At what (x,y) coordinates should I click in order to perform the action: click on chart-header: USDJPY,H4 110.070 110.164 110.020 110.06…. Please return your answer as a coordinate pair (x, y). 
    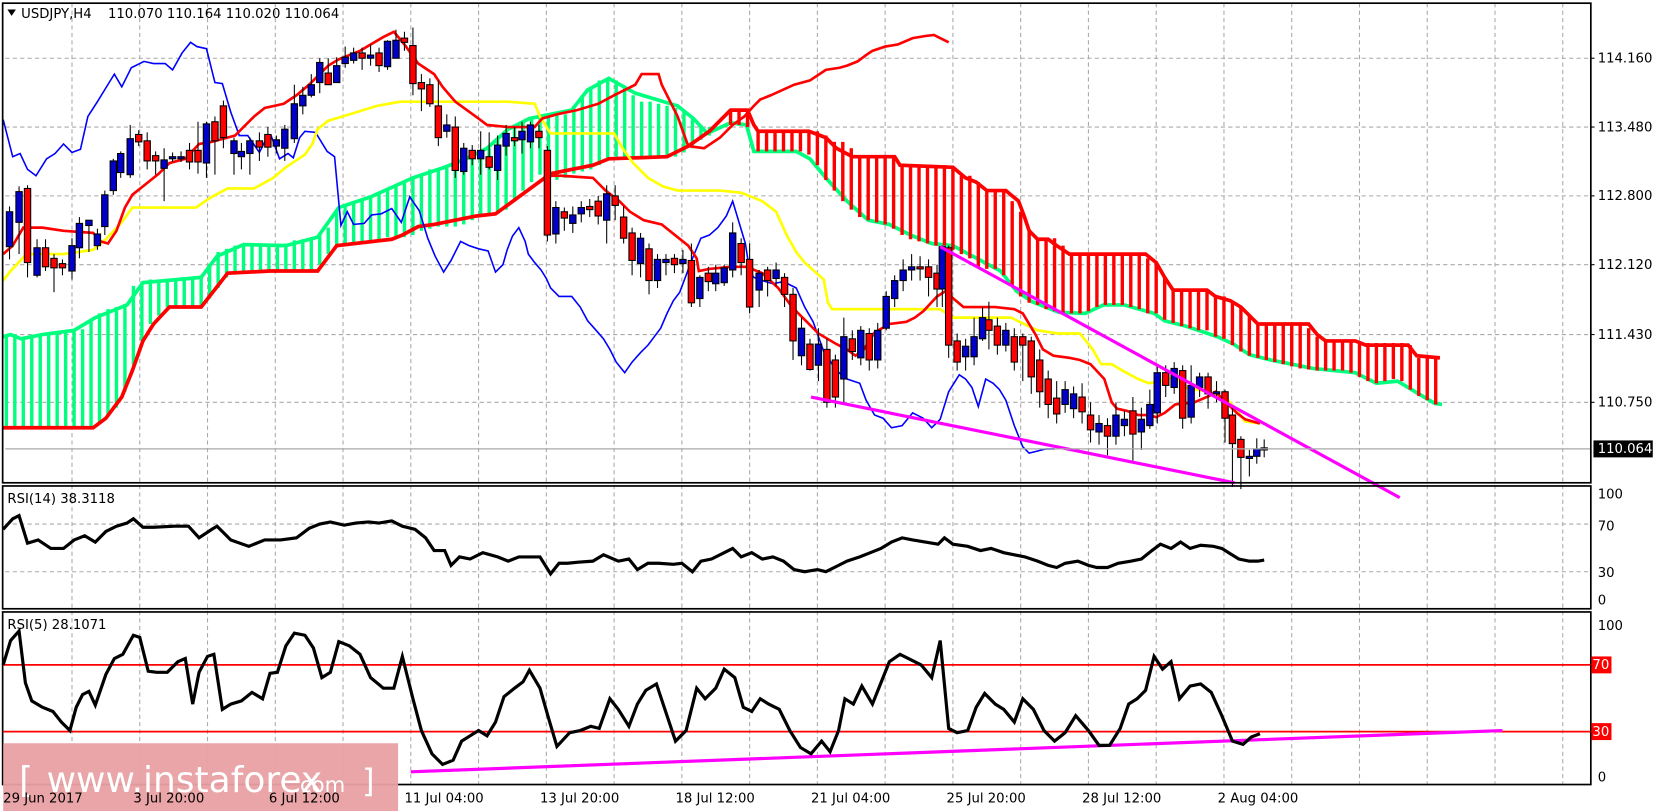
    Looking at the image, I should click on (173, 14).